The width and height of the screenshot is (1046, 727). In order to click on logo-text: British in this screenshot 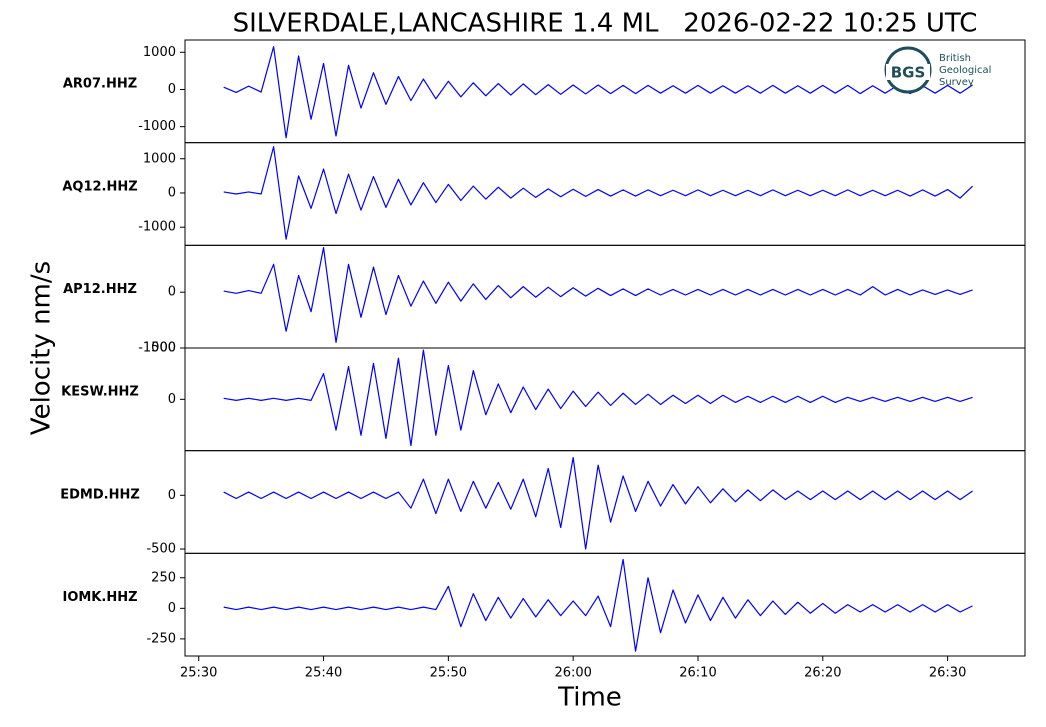, I will do `click(955, 58)`.